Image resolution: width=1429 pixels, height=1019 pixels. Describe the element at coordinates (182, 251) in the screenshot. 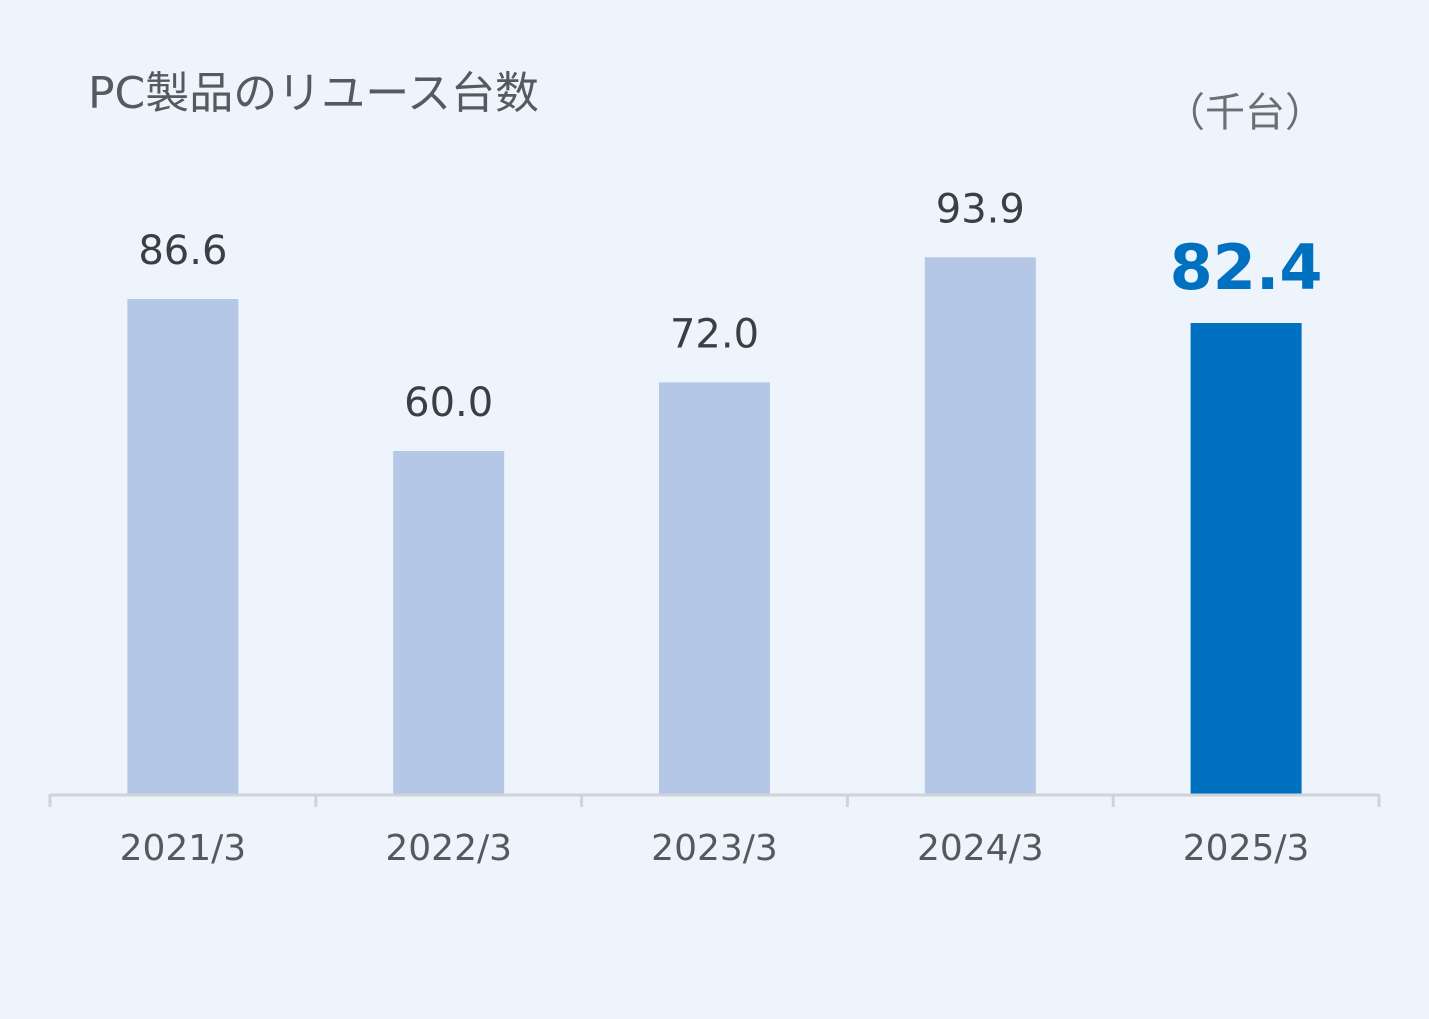

I see `value-label-2021-3: 86.6` at that location.